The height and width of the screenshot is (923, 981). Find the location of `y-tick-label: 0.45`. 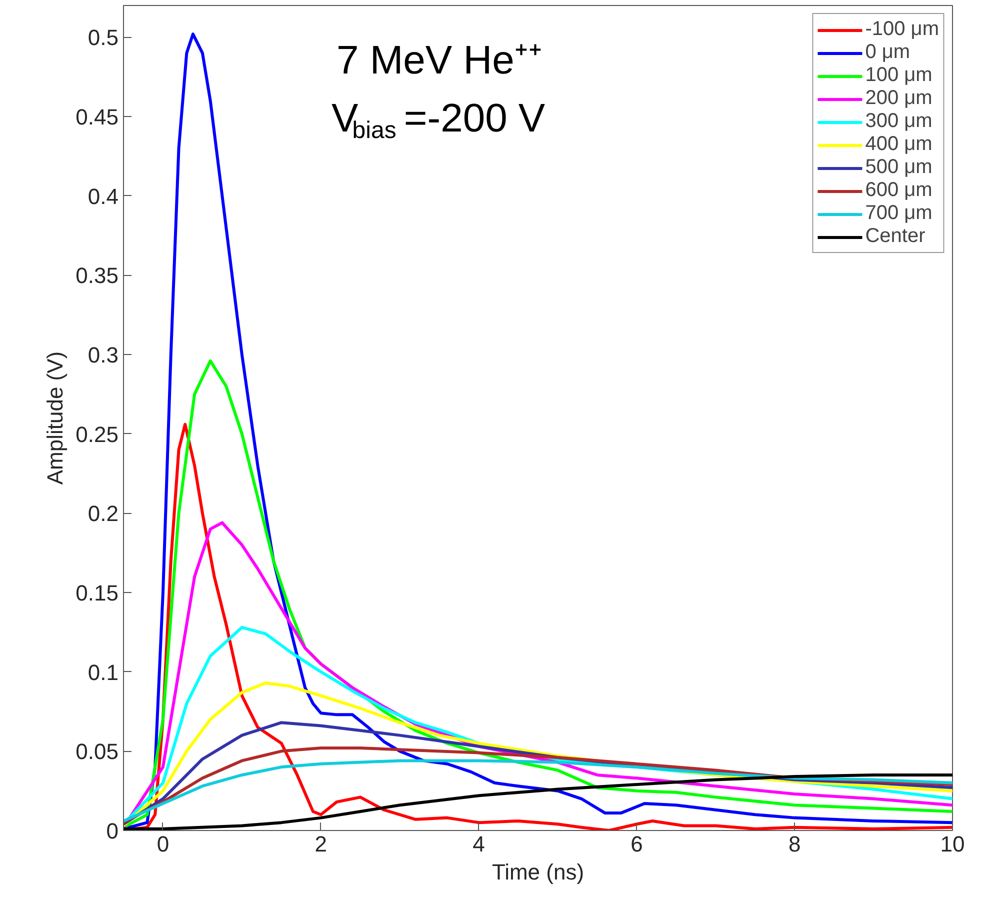

y-tick-label: 0.45 is located at coordinates (97, 117).